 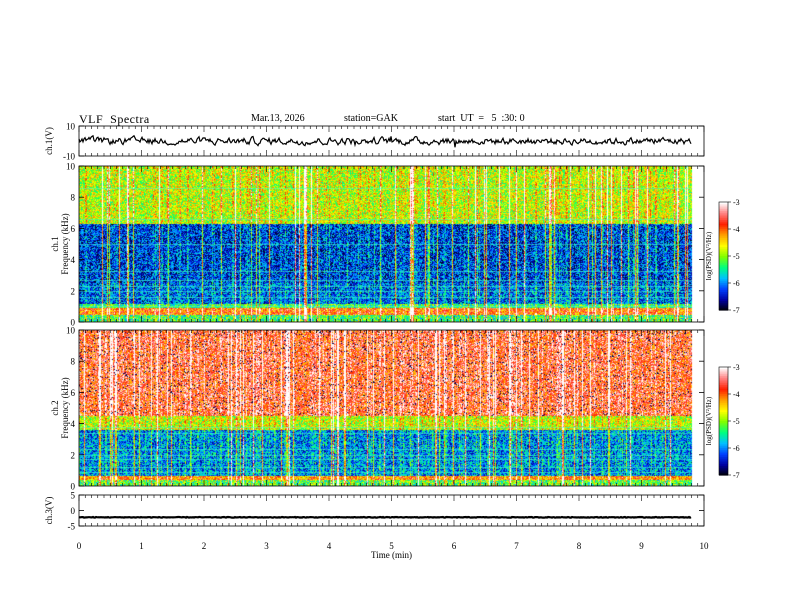 I want to click on y-tick-label: 6, so click(x=73, y=229).